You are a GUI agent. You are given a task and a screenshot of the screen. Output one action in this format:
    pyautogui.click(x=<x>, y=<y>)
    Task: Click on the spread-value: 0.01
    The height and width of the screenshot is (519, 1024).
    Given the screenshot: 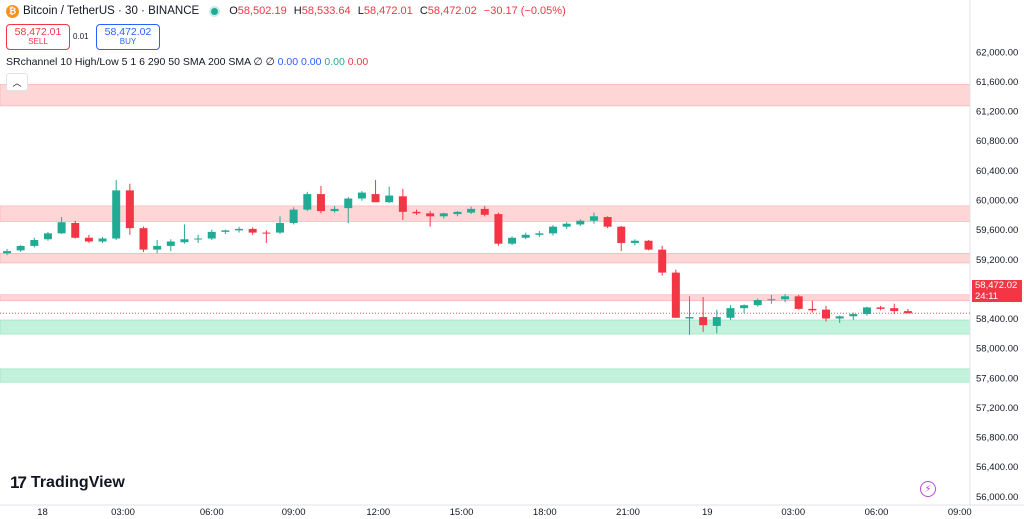 What is the action you would take?
    pyautogui.click(x=81, y=36)
    